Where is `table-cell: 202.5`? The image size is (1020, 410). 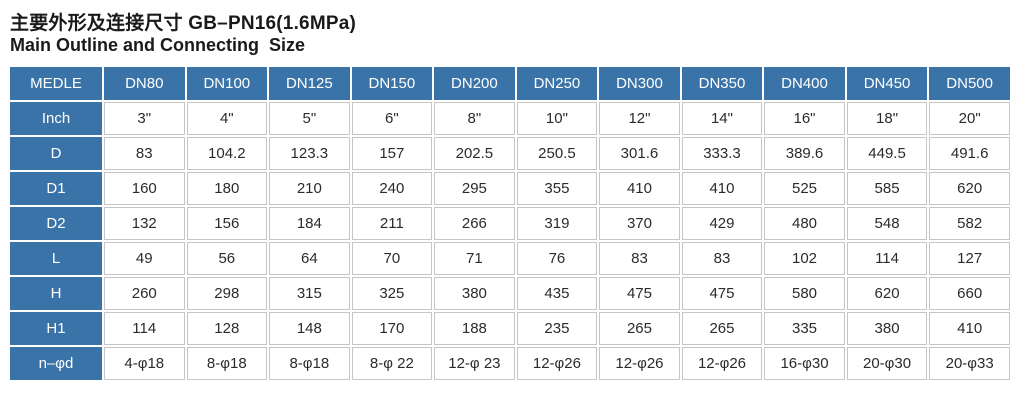
table-cell: 202.5 is located at coordinates (474, 154).